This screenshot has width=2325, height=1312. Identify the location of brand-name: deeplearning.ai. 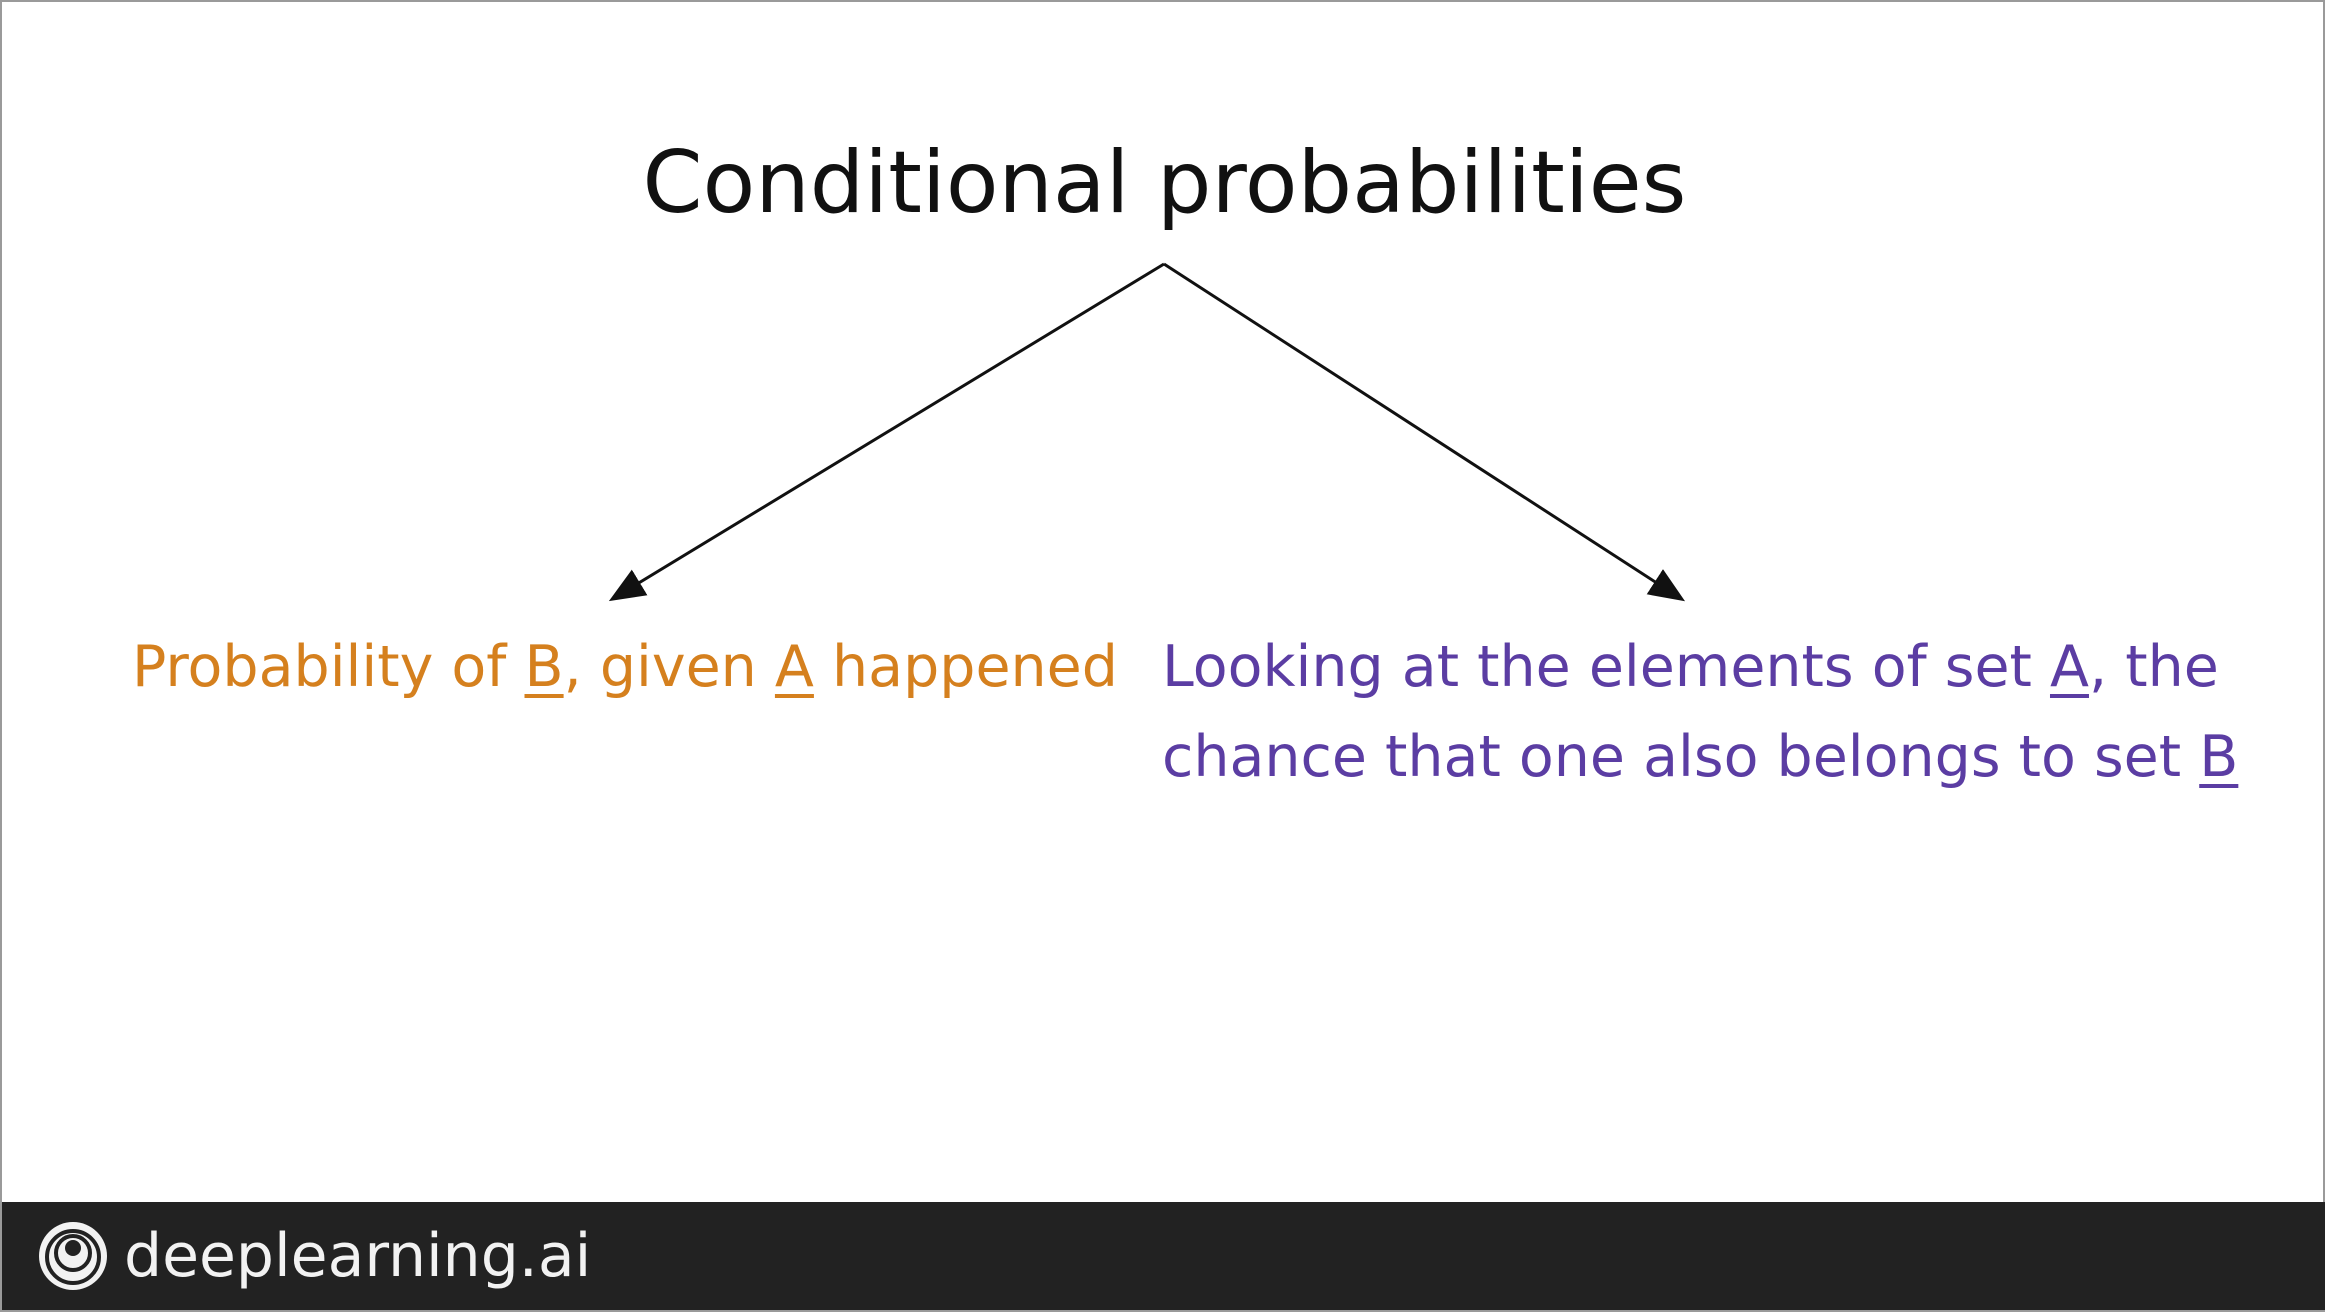
(358, 1256).